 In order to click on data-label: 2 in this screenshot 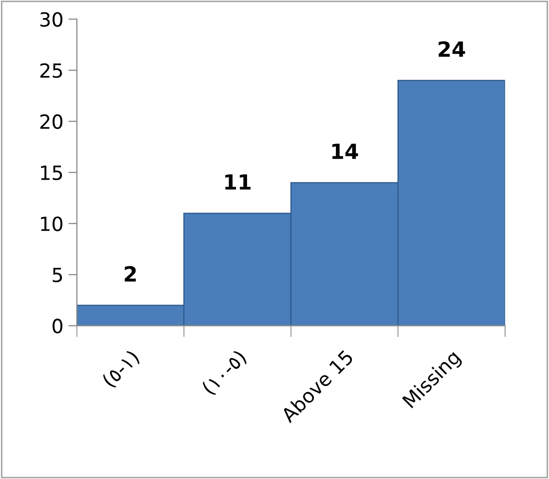, I will do `click(130, 274)`.